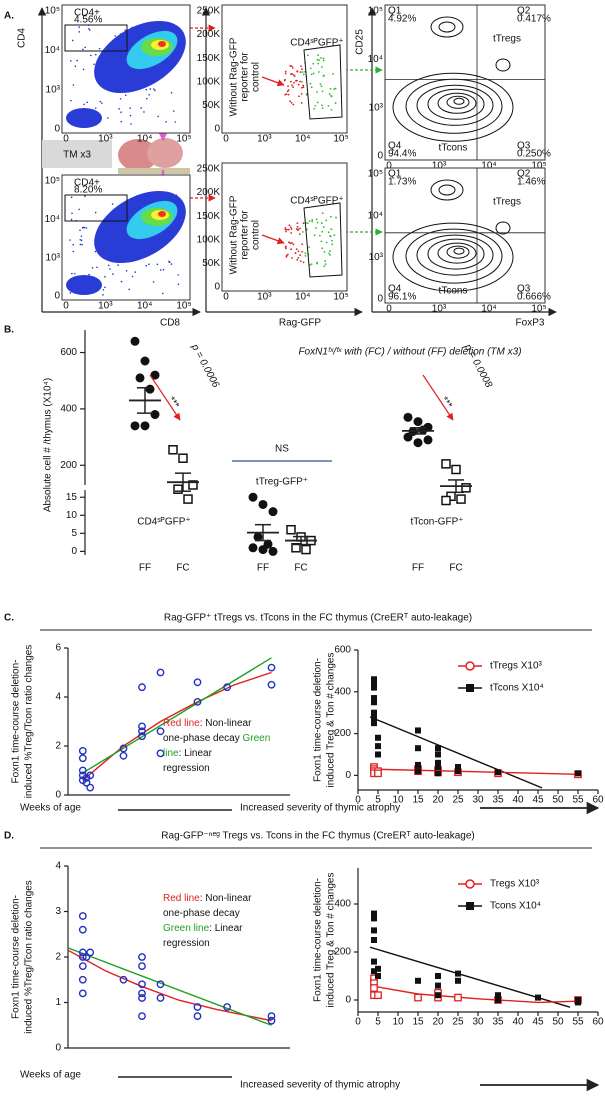 This screenshot has height=1100, width=605. Describe the element at coordinates (524, 146) in the screenshot. I see `quadrant-name: Q3` at that location.